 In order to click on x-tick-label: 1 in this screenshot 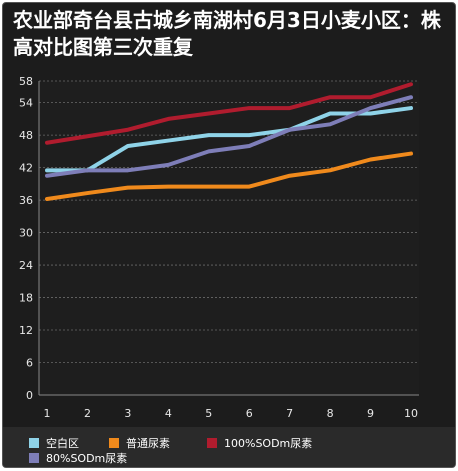, I will do `click(47, 413)`.